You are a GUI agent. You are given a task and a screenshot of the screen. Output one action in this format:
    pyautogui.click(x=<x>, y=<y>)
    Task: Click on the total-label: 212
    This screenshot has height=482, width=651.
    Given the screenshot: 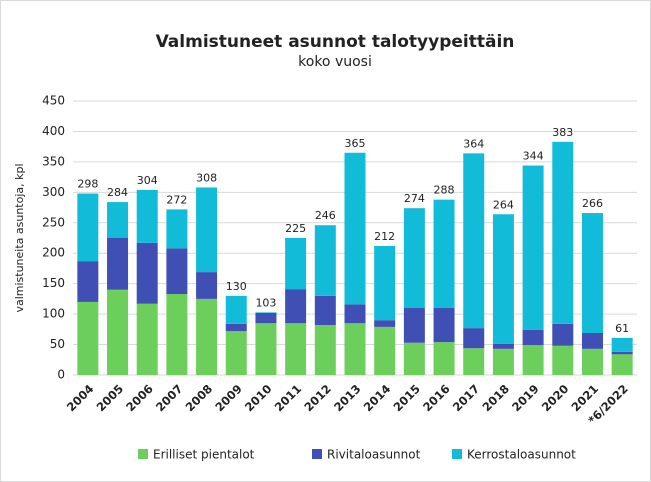 What is the action you would take?
    pyautogui.click(x=384, y=236)
    